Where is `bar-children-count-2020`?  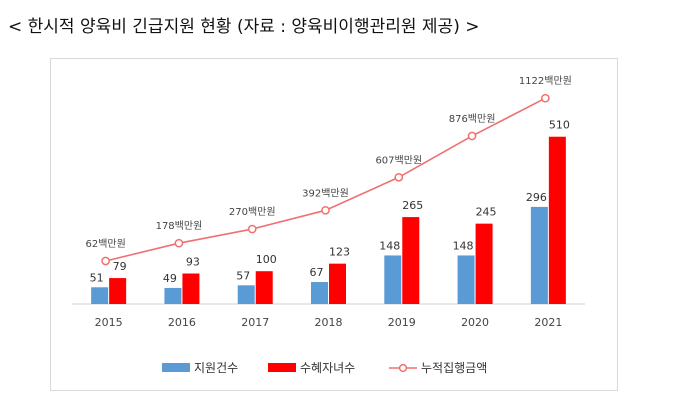 bar-children-count-2020 is located at coordinates (484, 263).